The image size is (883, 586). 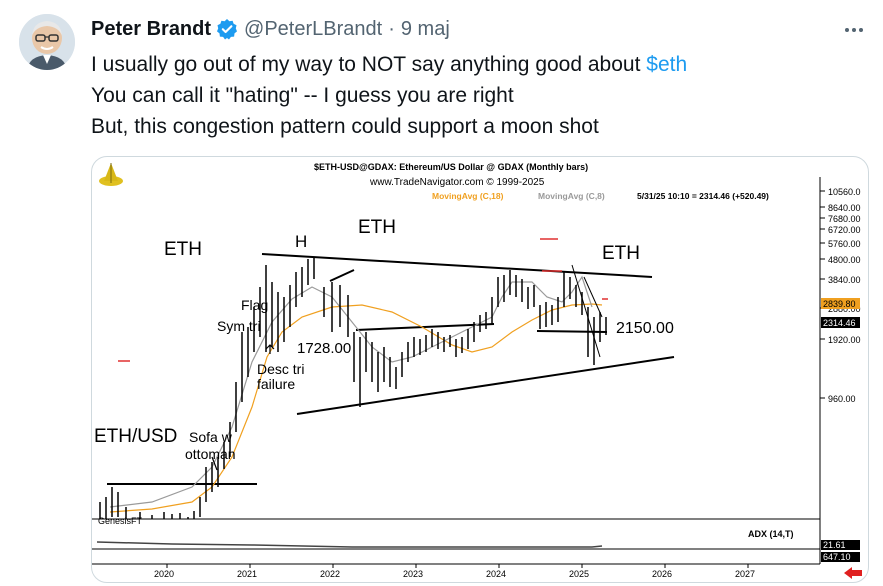 I want to click on tweet-header: Peter Brandt @PeterLBrandt · 9 maj, so click(x=270, y=29).